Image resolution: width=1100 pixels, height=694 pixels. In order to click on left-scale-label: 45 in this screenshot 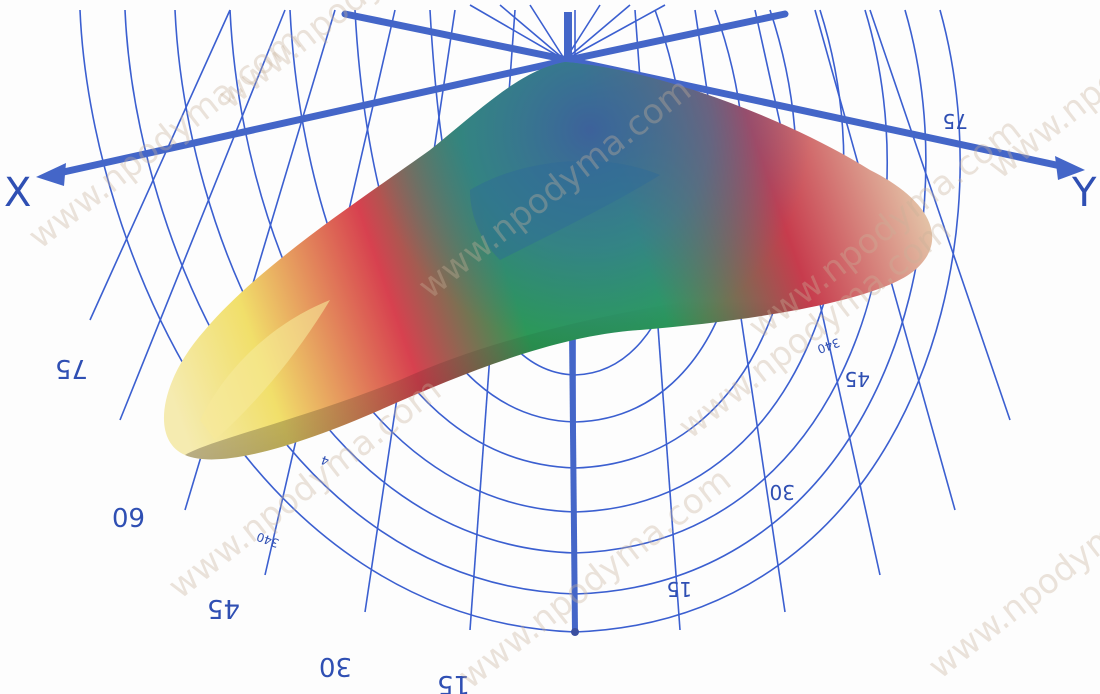, I will do `click(223, 608)`.